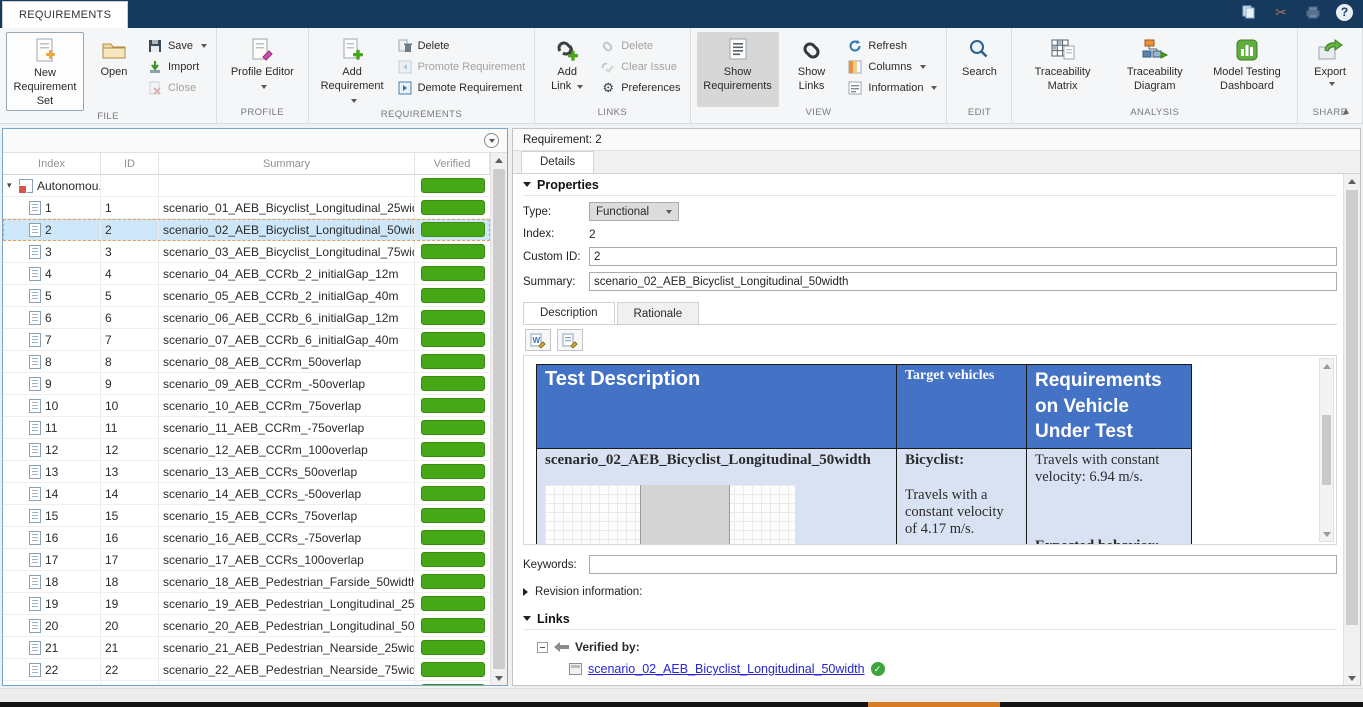 This screenshot has width=1363, height=707. I want to click on show-links-label: Show Links, so click(811, 79).